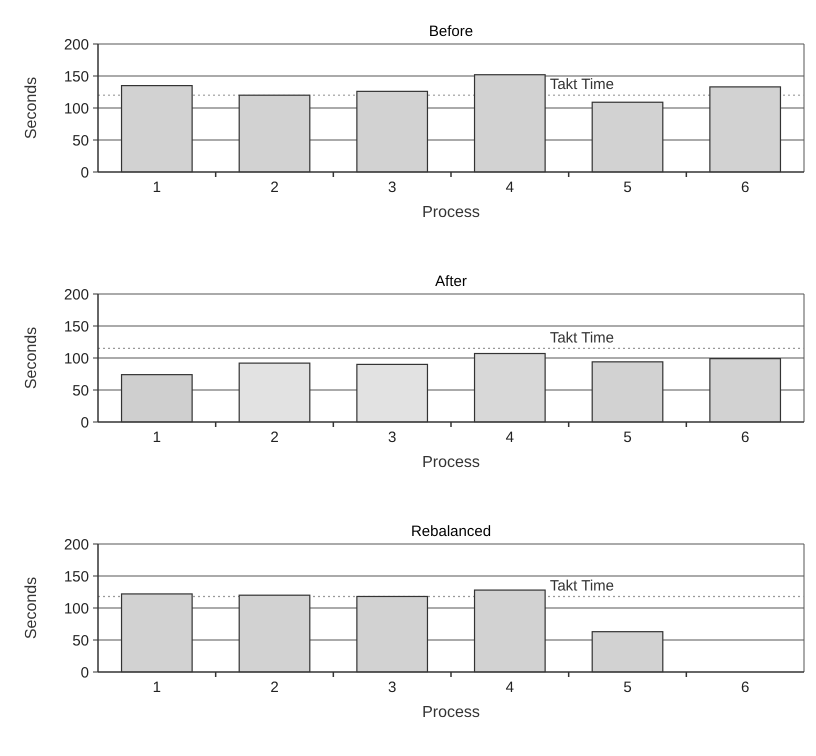 The width and height of the screenshot is (816, 756). I want to click on chart-title: Before, so click(451, 31).